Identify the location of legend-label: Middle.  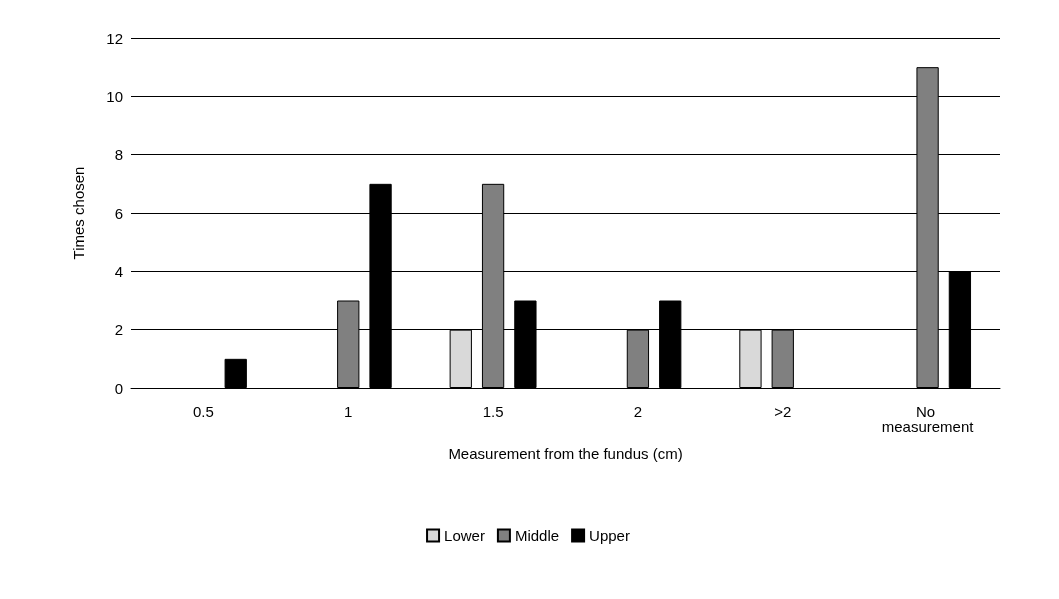
(537, 535).